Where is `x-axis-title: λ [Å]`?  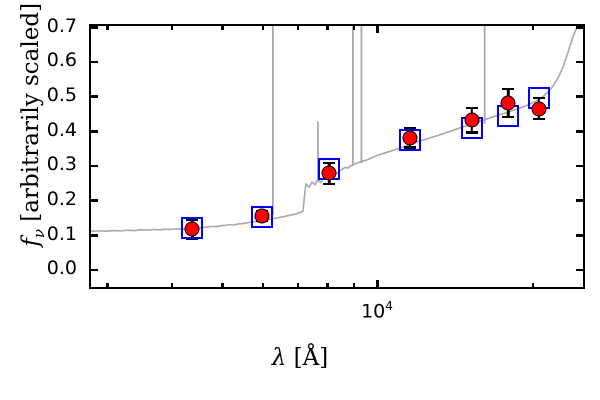
x-axis-title: λ [Å] is located at coordinates (300, 358).